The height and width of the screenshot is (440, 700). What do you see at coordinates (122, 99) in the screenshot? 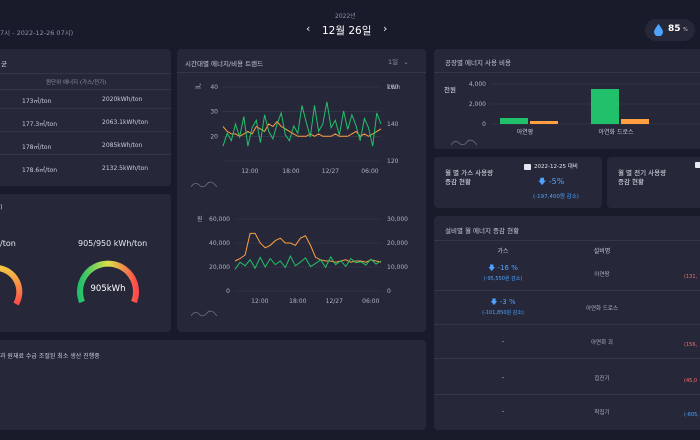
I see `unit-elec-cell: 2020kWh/ton` at bounding box center [122, 99].